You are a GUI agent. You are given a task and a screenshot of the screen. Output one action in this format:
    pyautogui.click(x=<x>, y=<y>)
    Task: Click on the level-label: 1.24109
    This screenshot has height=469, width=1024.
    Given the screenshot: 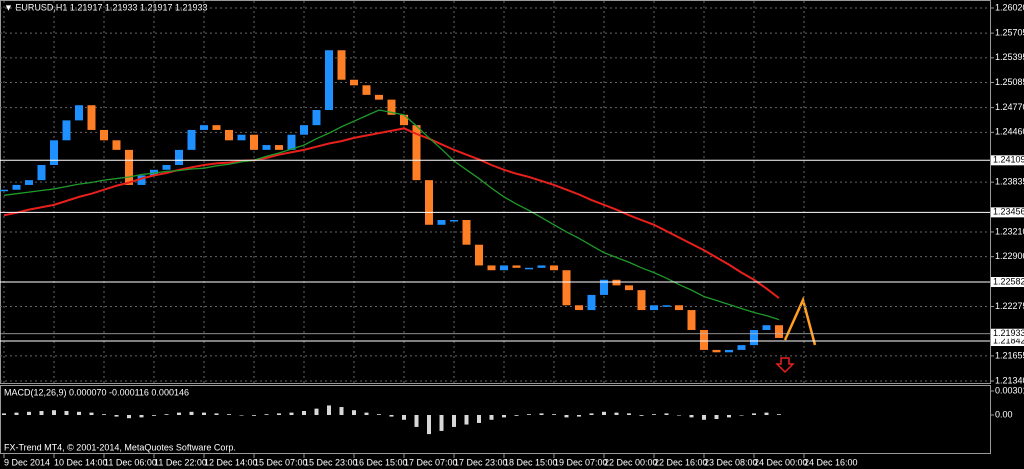 What is the action you would take?
    pyautogui.click(x=1008, y=160)
    